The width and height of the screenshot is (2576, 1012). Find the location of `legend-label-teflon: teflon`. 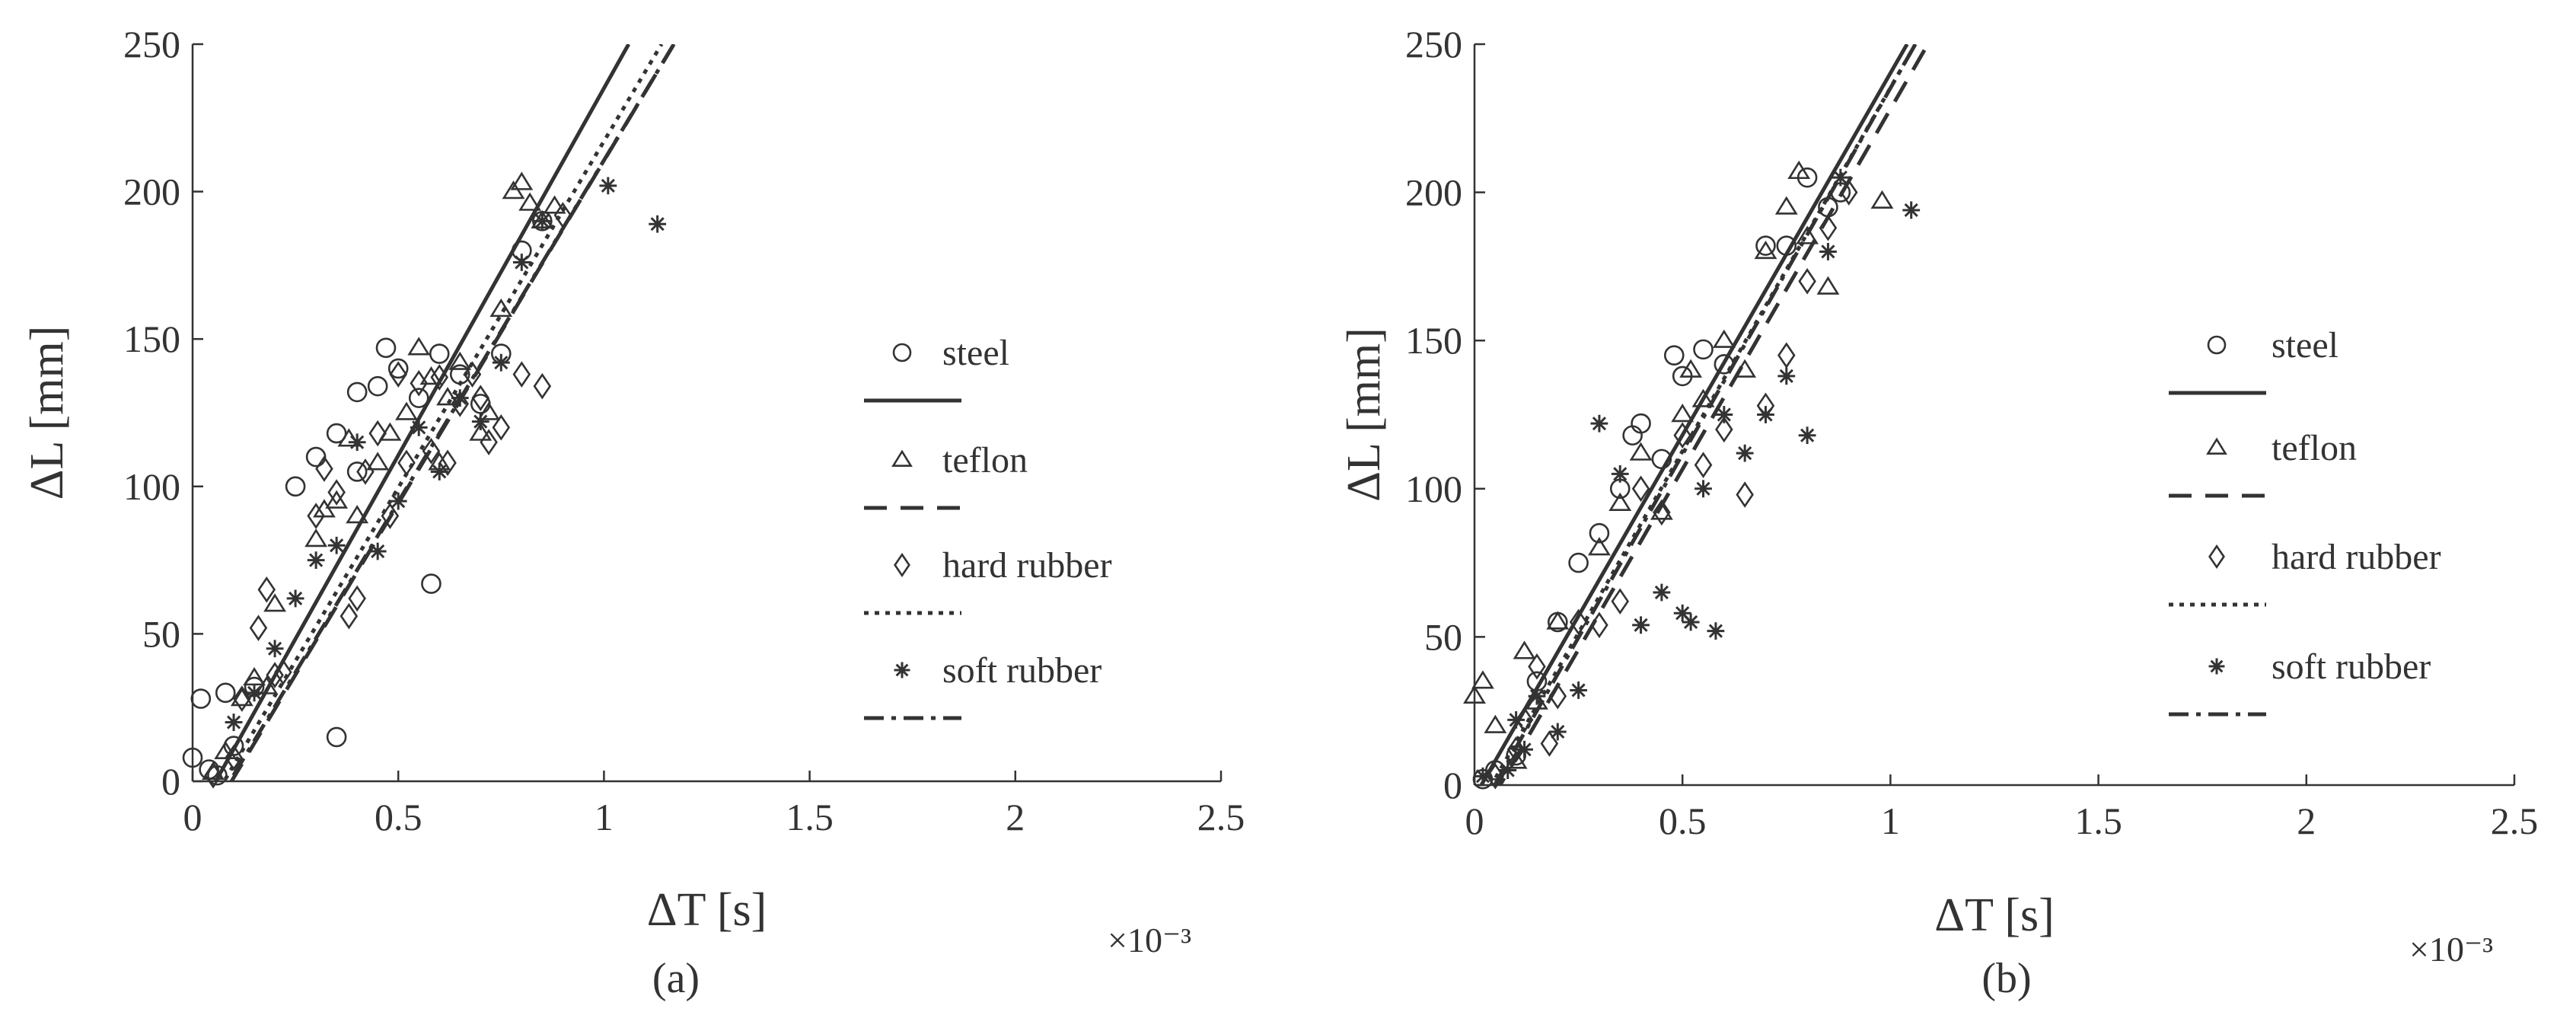

legend-label-teflon: teflon is located at coordinates (985, 460).